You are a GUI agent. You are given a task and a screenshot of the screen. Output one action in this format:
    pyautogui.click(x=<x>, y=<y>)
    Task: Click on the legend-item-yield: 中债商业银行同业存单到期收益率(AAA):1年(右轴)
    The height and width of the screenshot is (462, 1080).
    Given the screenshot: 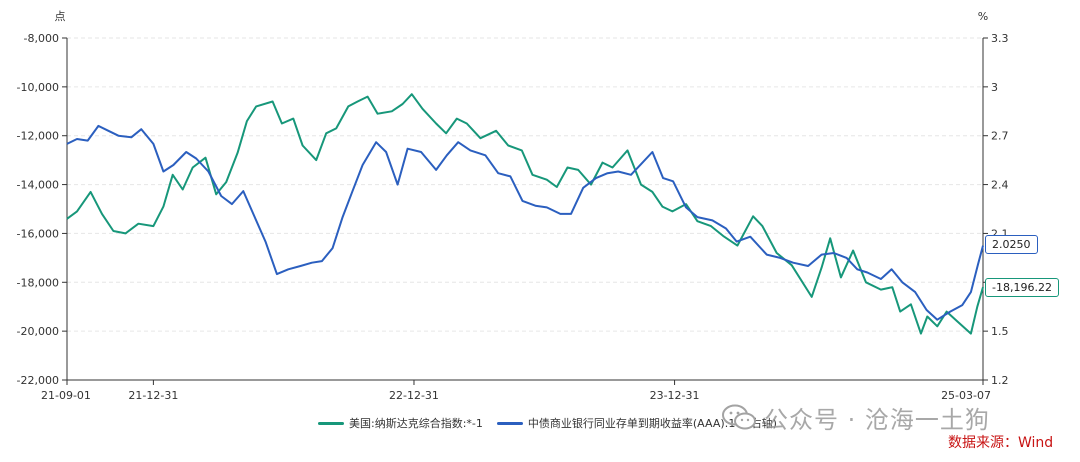 What is the action you would take?
    pyautogui.click(x=636, y=423)
    